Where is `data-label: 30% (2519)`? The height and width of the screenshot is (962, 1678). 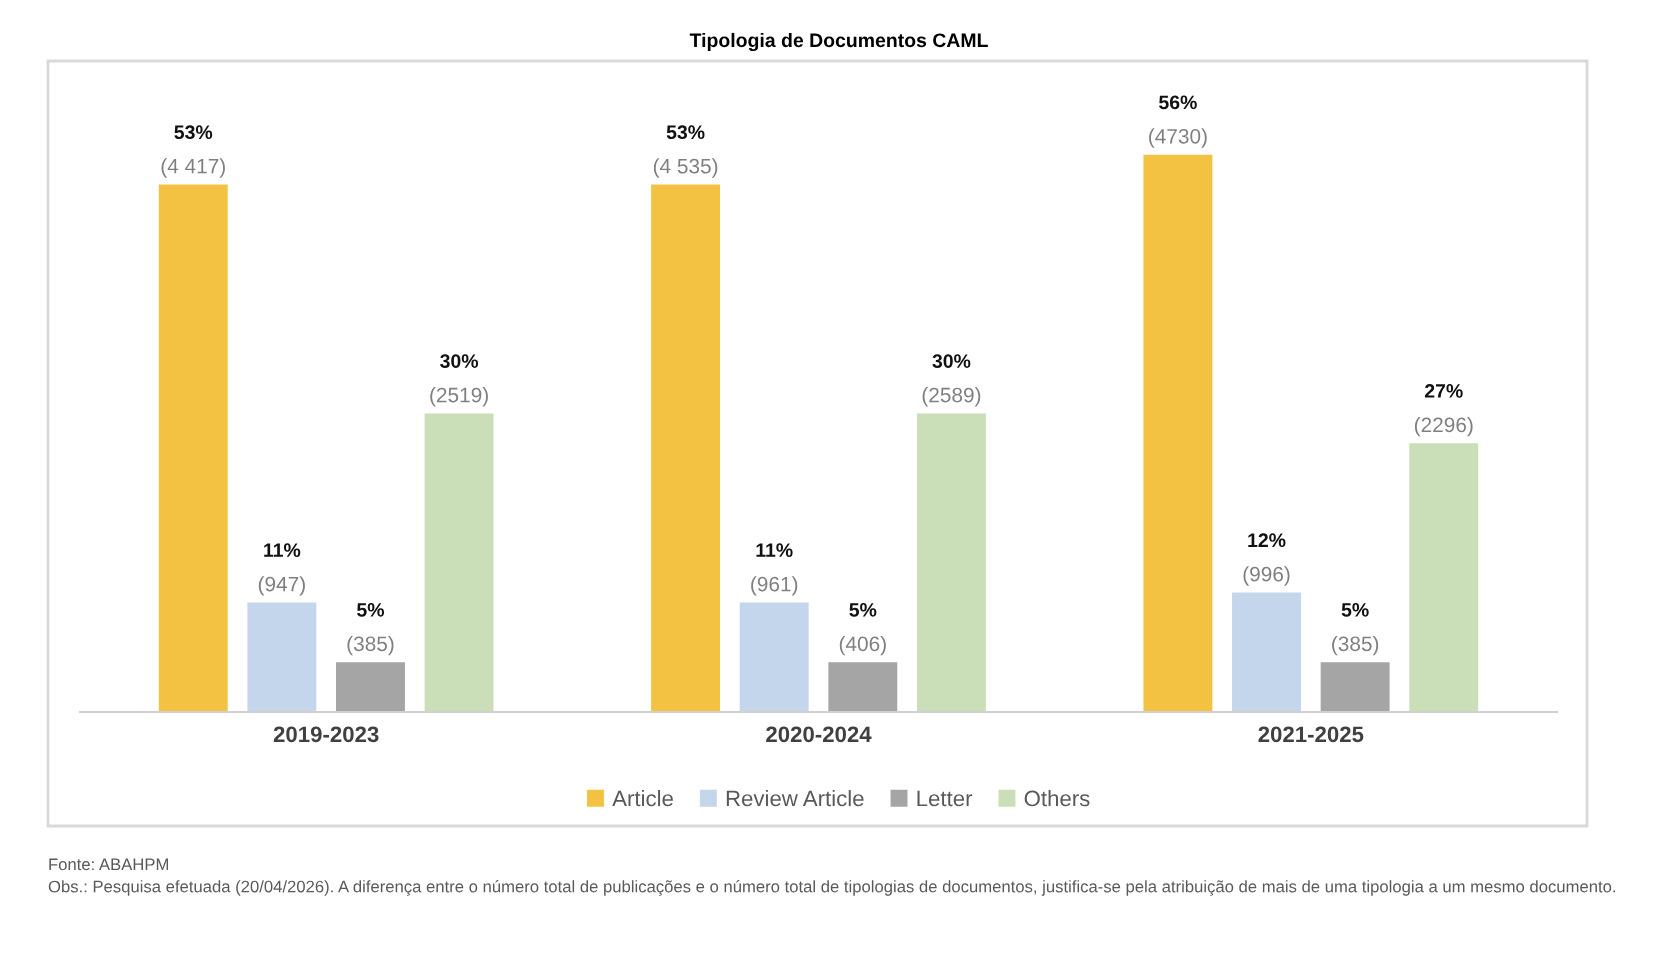
data-label: 30% (2519) is located at coordinates (459, 380).